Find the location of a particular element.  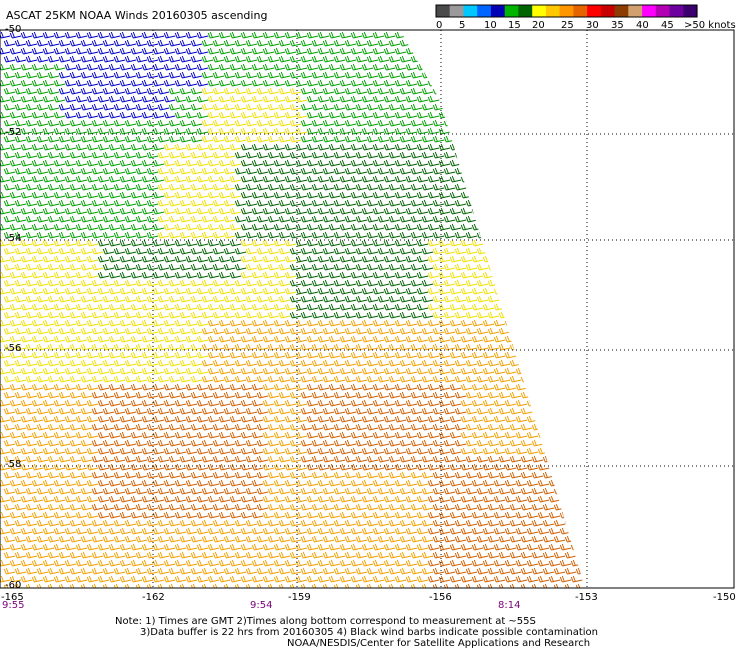

legend-swatch is located at coordinates (539, 11).